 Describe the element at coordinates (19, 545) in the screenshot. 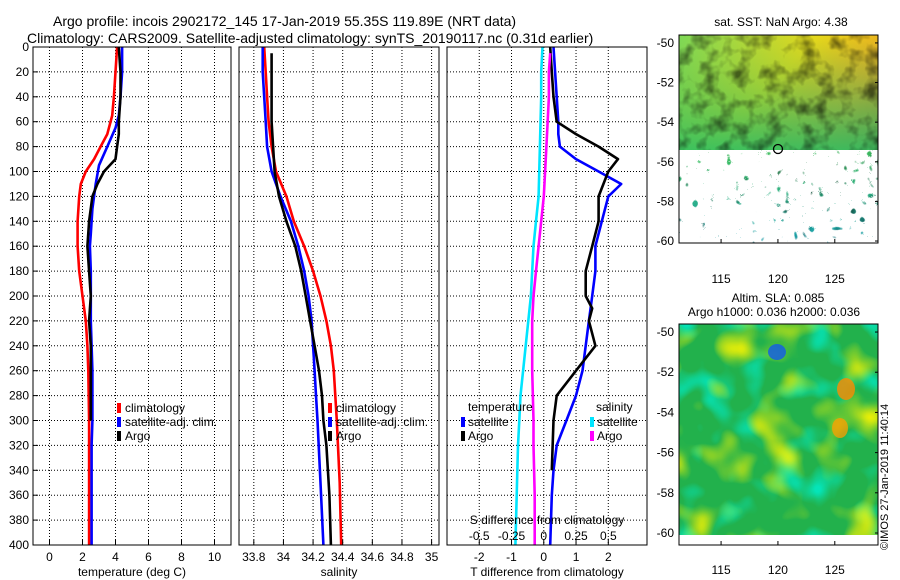

I see `y-tick-label: 400` at that location.